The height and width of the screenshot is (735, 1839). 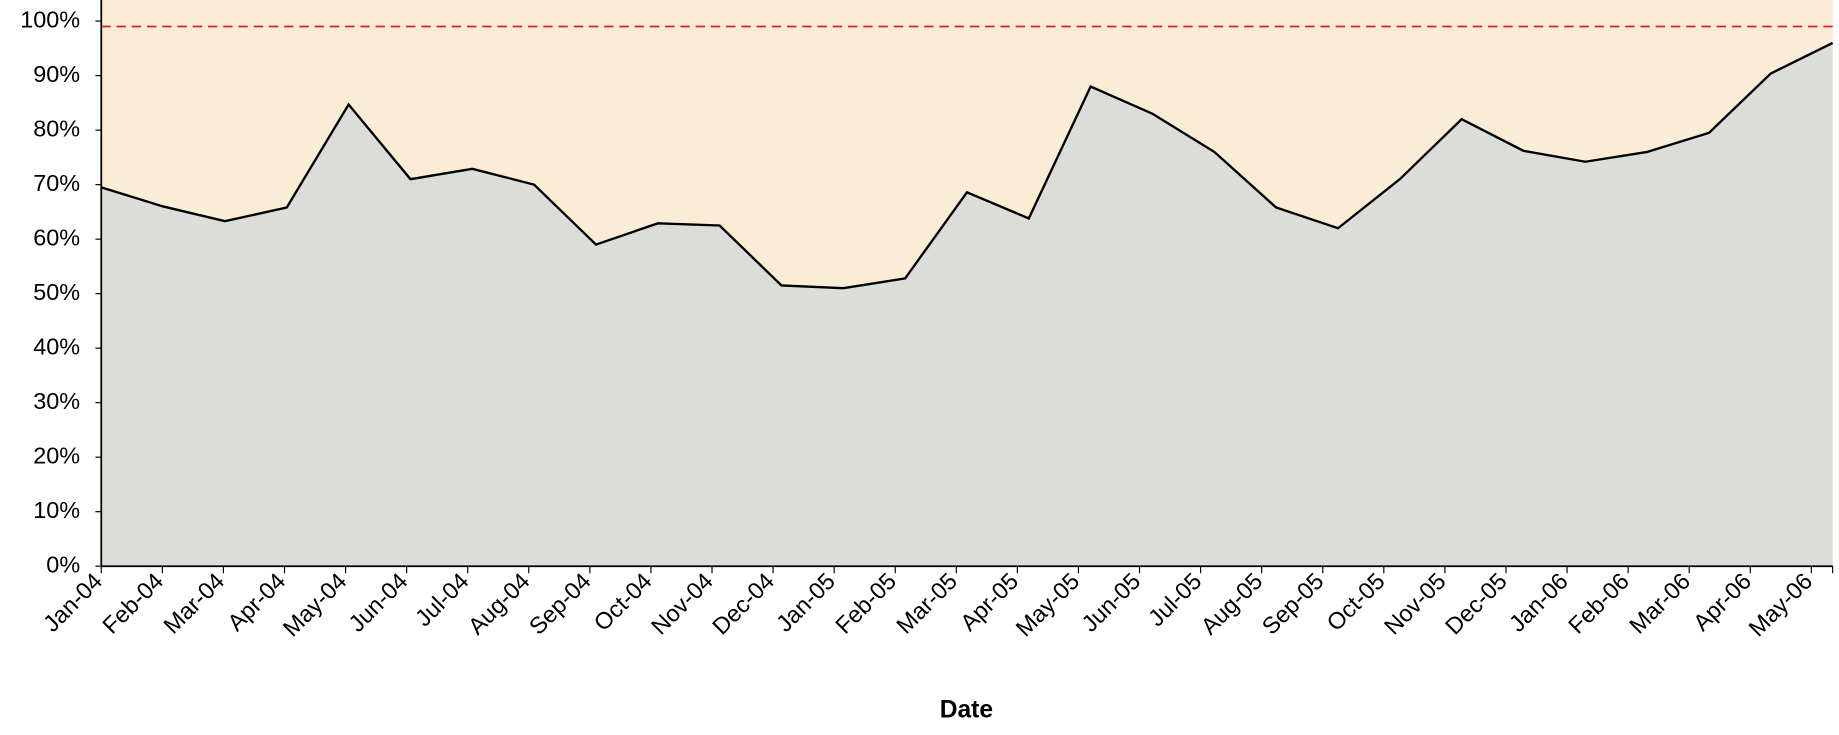 What do you see at coordinates (1476, 604) in the screenshot?
I see `x-tick-label: Dec-05` at bounding box center [1476, 604].